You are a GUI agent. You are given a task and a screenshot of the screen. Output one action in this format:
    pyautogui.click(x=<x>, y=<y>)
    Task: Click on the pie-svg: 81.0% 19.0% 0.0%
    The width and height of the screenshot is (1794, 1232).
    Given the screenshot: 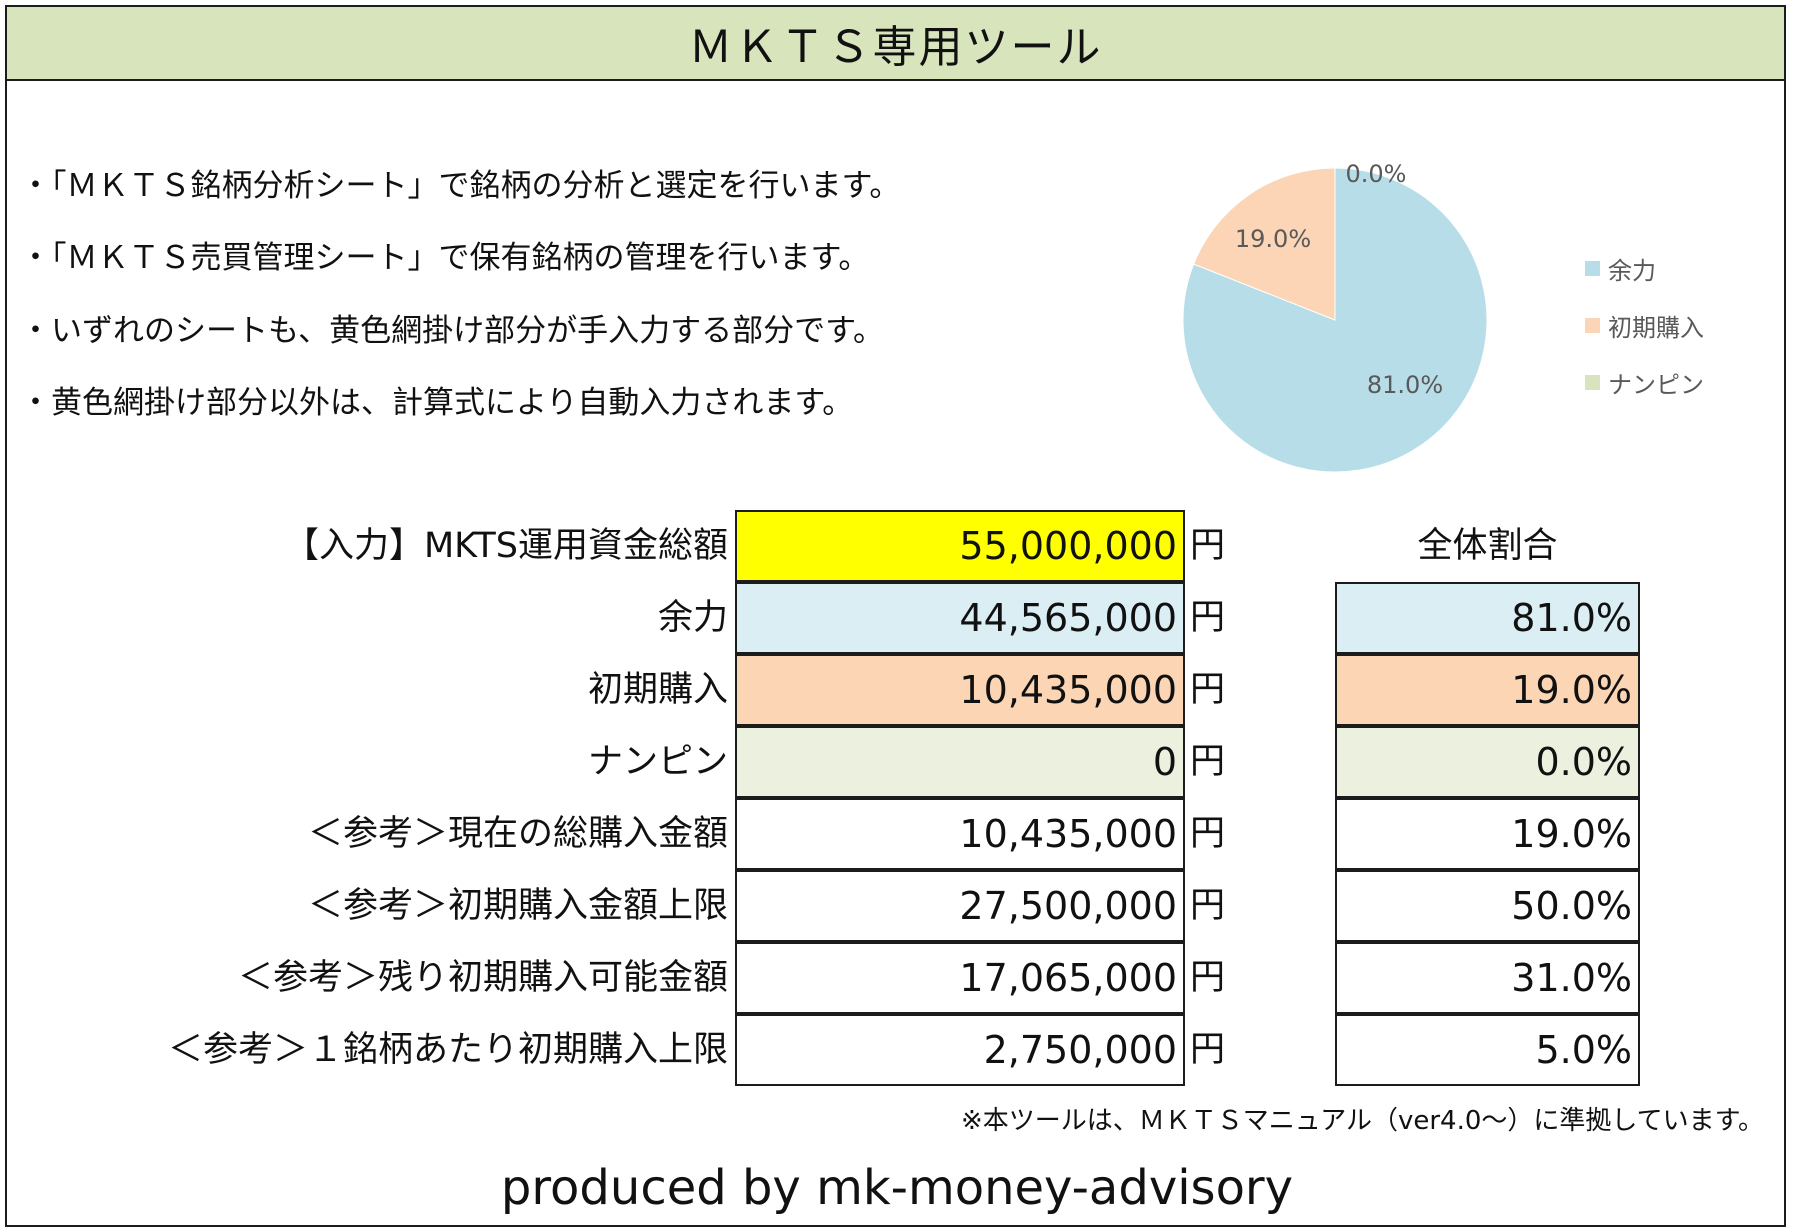 What is the action you would take?
    pyautogui.click(x=1335, y=316)
    